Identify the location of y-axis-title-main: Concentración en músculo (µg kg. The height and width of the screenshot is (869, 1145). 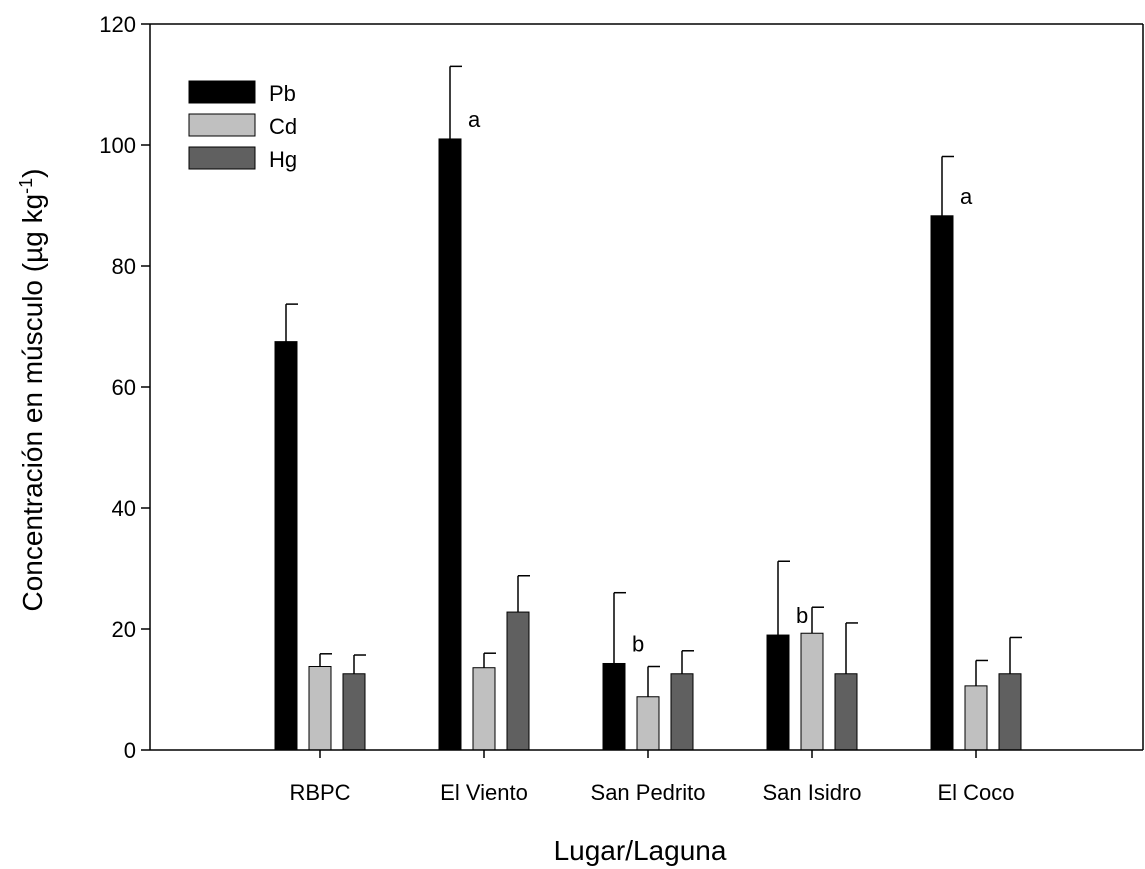
(32, 403).